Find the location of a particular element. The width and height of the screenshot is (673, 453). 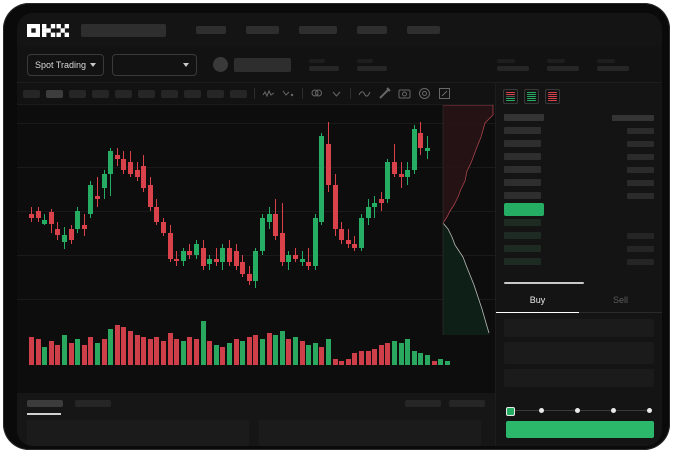

order-price-field is located at coordinates (579, 328).